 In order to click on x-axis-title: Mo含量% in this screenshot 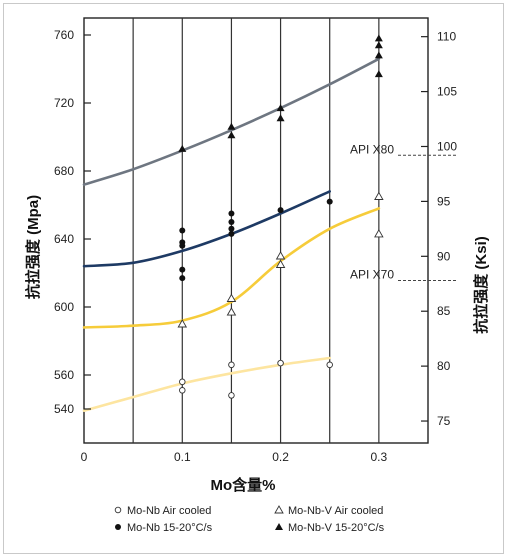, I will do `click(243, 485)`.